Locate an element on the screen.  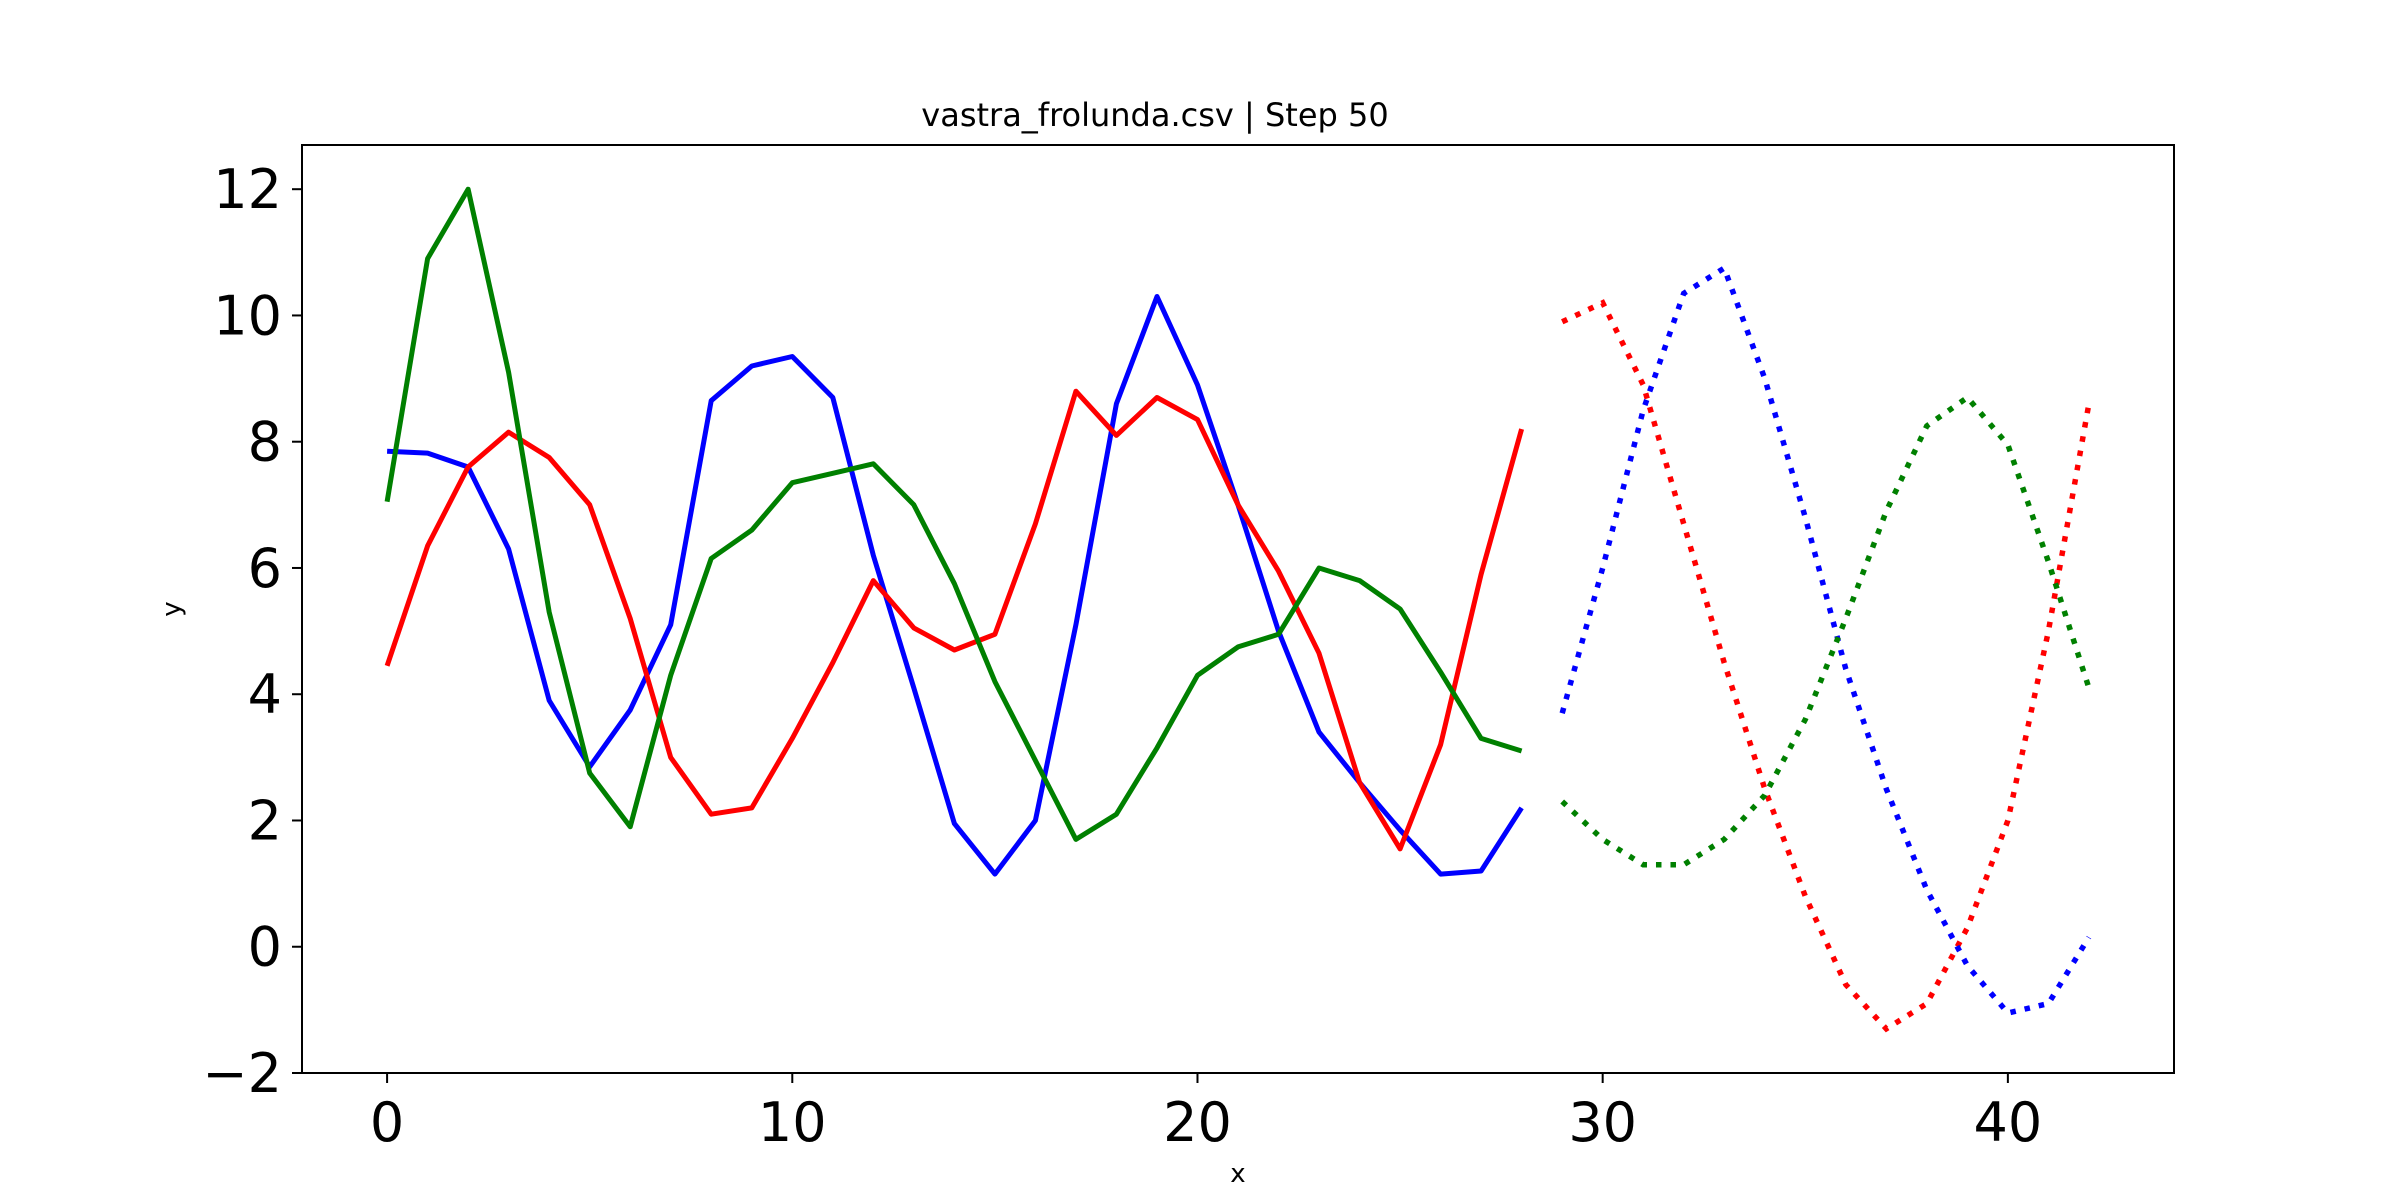
x-tick-label: 10 is located at coordinates (792, 1122).